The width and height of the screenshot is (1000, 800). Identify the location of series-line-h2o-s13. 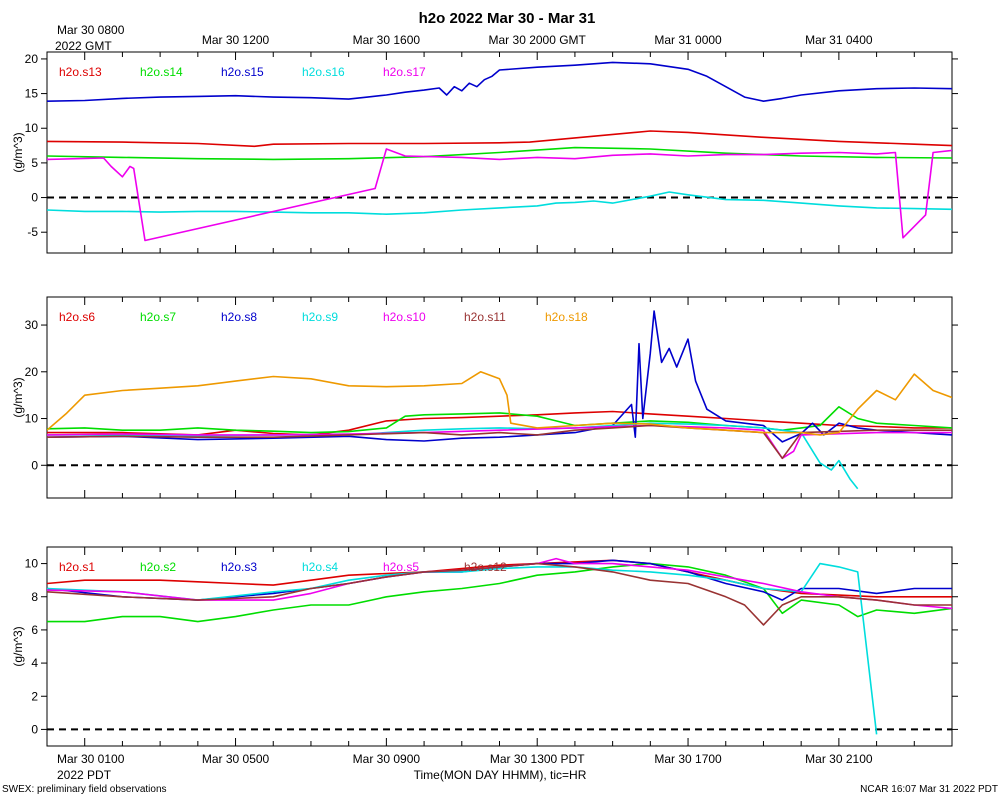
(499, 139).